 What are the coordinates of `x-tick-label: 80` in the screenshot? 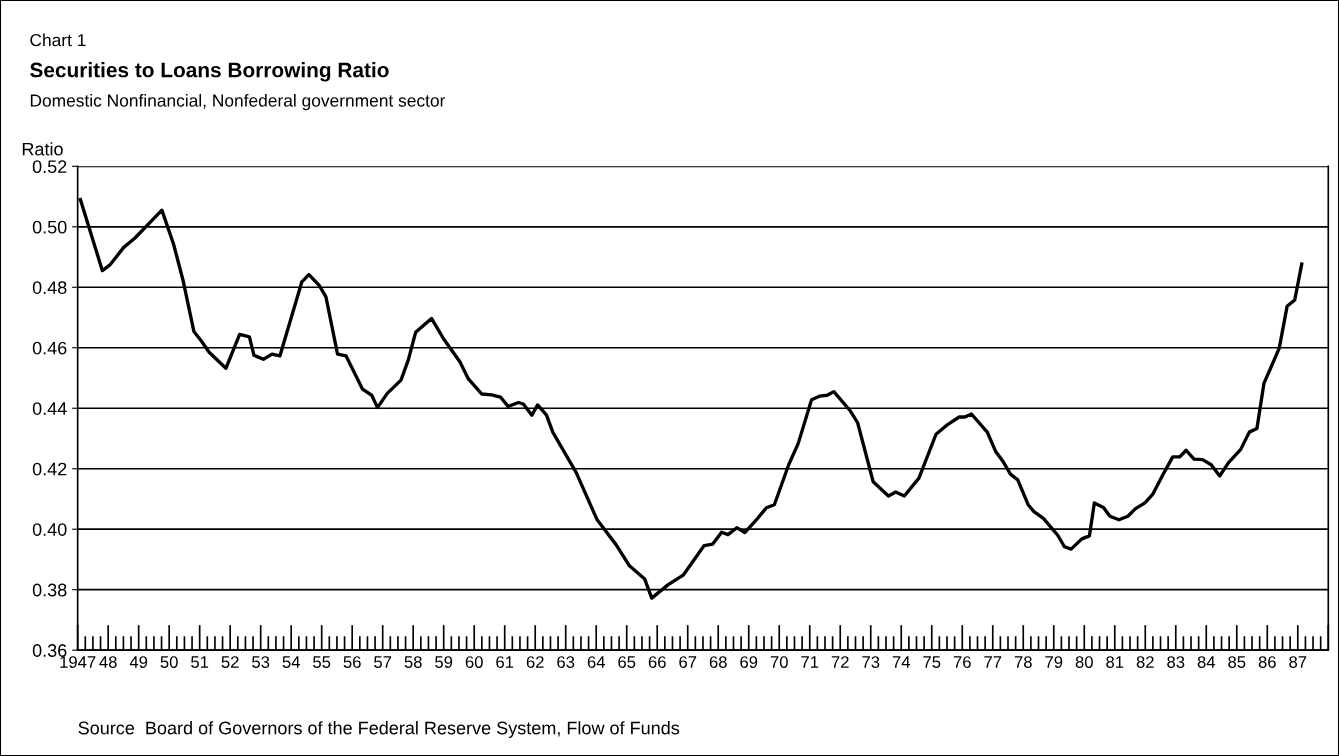 It's located at (1084, 662).